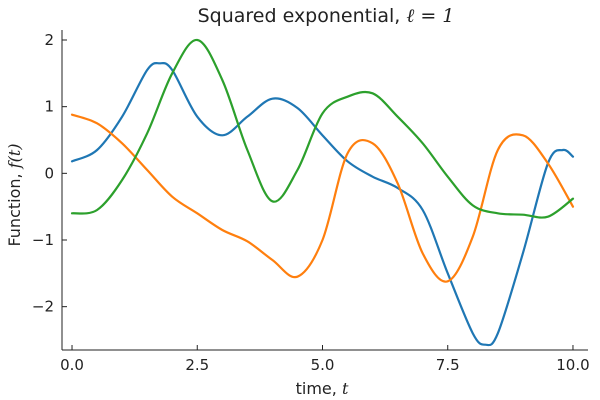 The height and width of the screenshot is (400, 600). I want to click on y-axis-label-text: Function,, so click(14, 207).